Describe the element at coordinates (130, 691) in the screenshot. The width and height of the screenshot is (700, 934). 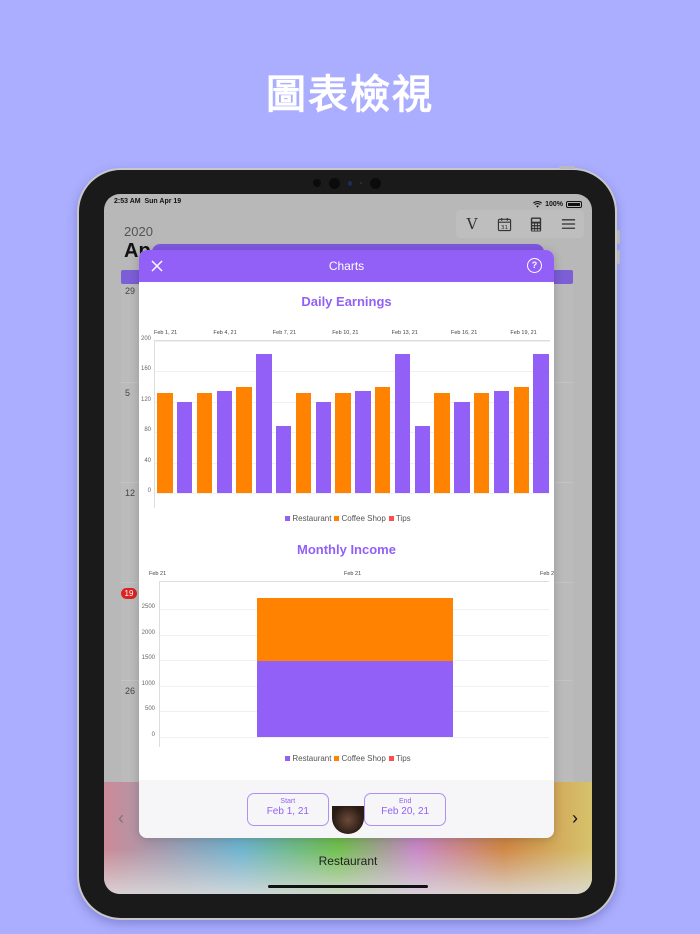
I see `week-number: 26` at that location.